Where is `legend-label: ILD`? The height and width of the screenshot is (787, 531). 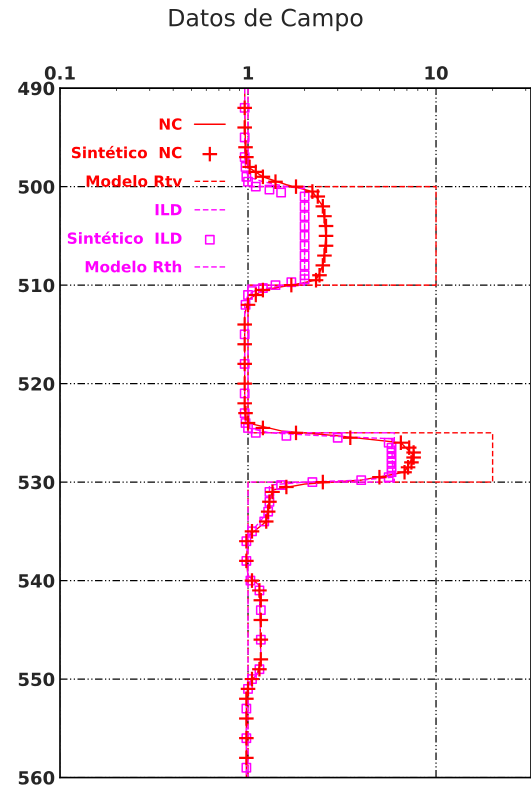
legend-label: ILD is located at coordinates (169, 210).